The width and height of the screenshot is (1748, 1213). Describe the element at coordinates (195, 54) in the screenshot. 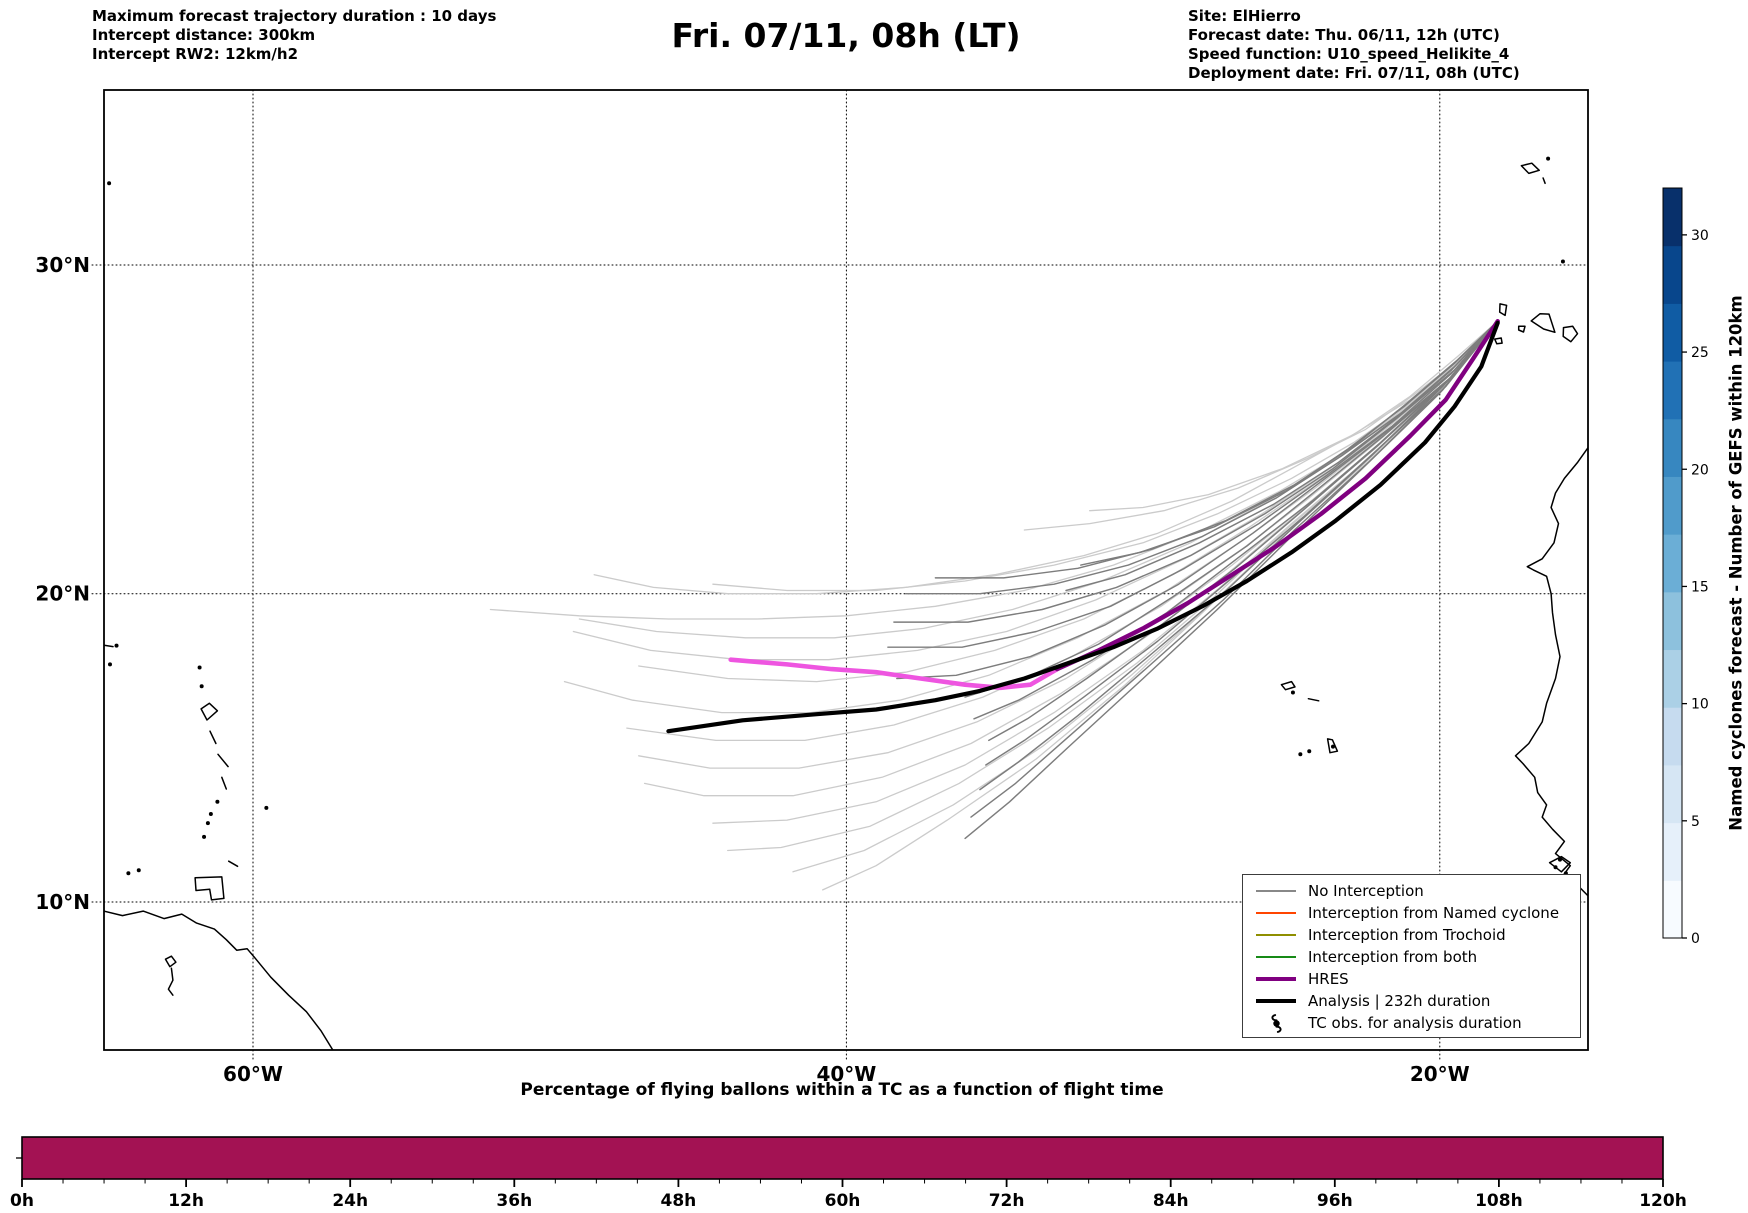

I see `info-left-line-3: Intercept RW2: 12km/h2` at that location.